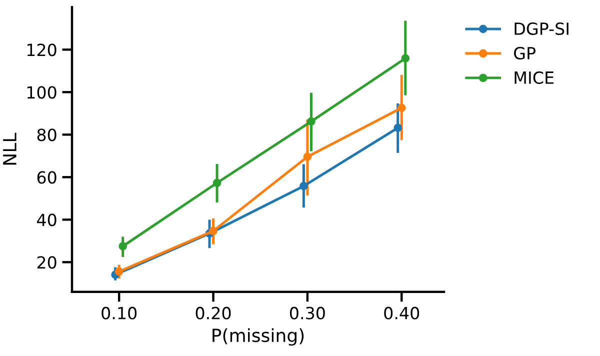  I want to click on y-tick-label: 80, so click(46, 135).